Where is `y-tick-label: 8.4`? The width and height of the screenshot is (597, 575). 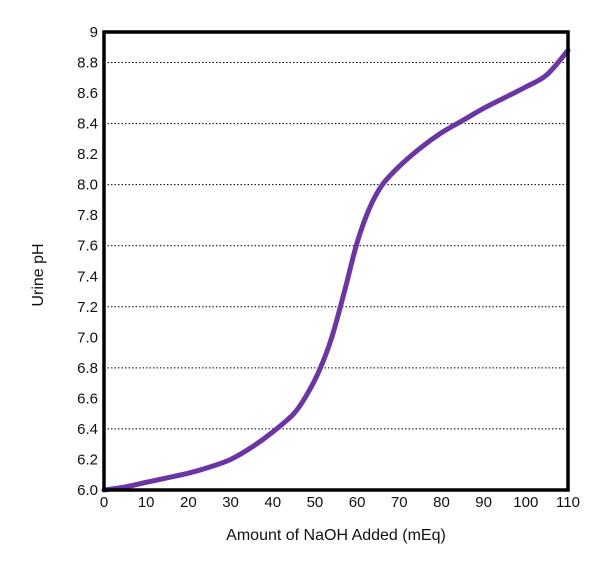 y-tick-label: 8.4 is located at coordinates (87, 124).